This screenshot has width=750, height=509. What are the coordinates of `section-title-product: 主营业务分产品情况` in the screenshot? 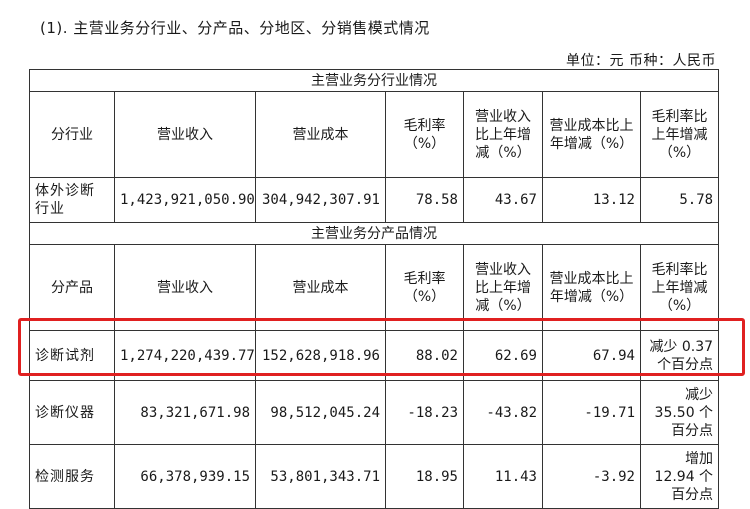 It's located at (374, 233).